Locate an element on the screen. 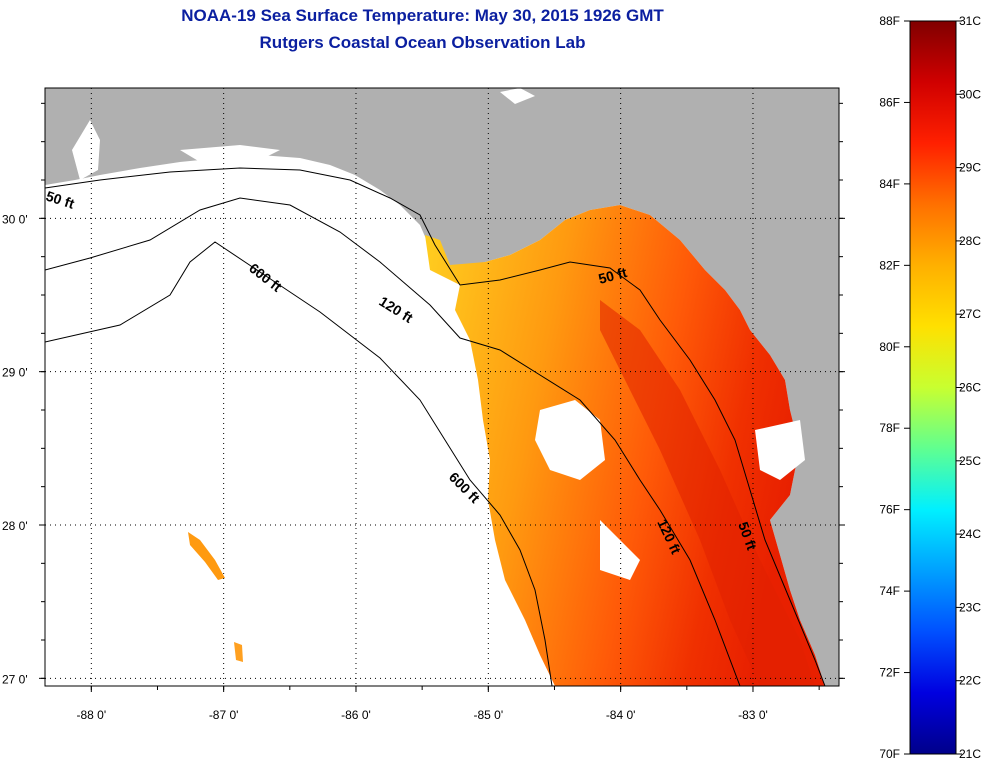 Image resolution: width=992 pixels, height=770 pixels. colorbar-f-label: 82F is located at coordinates (889, 265).